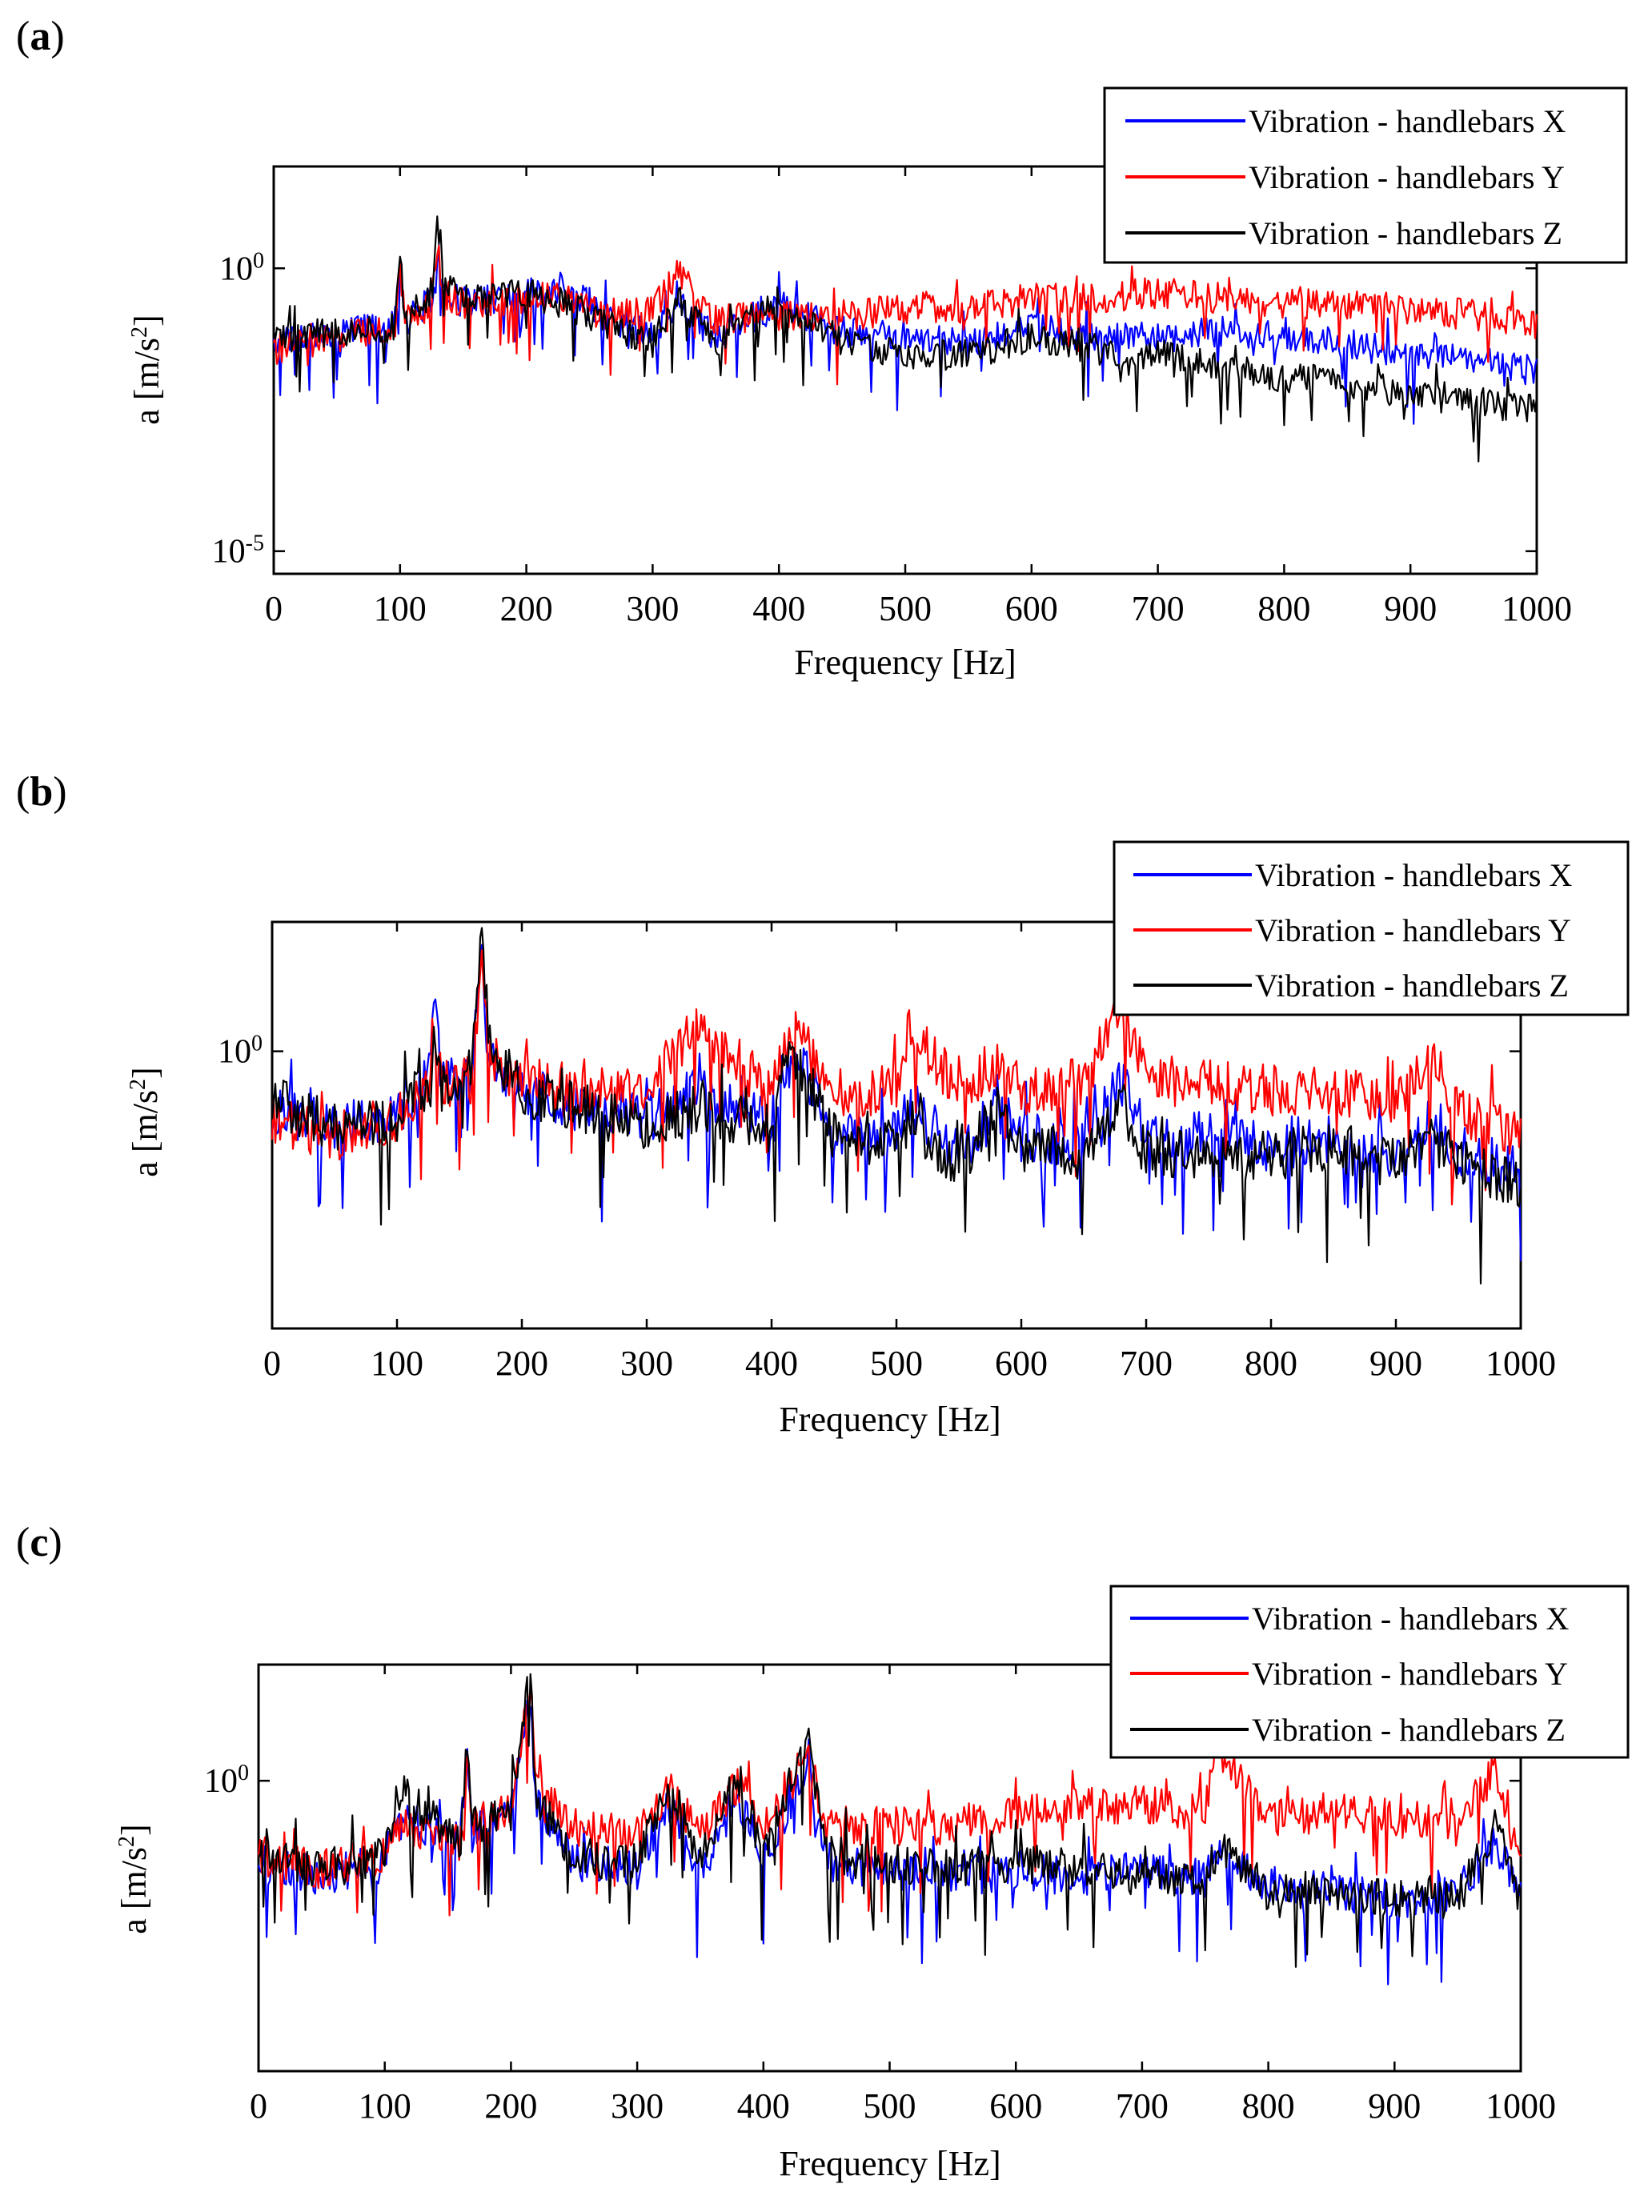 The width and height of the screenshot is (1652, 2212). What do you see at coordinates (763, 2106) in the screenshot?
I see `panel-c-x-tick-label: 400` at bounding box center [763, 2106].